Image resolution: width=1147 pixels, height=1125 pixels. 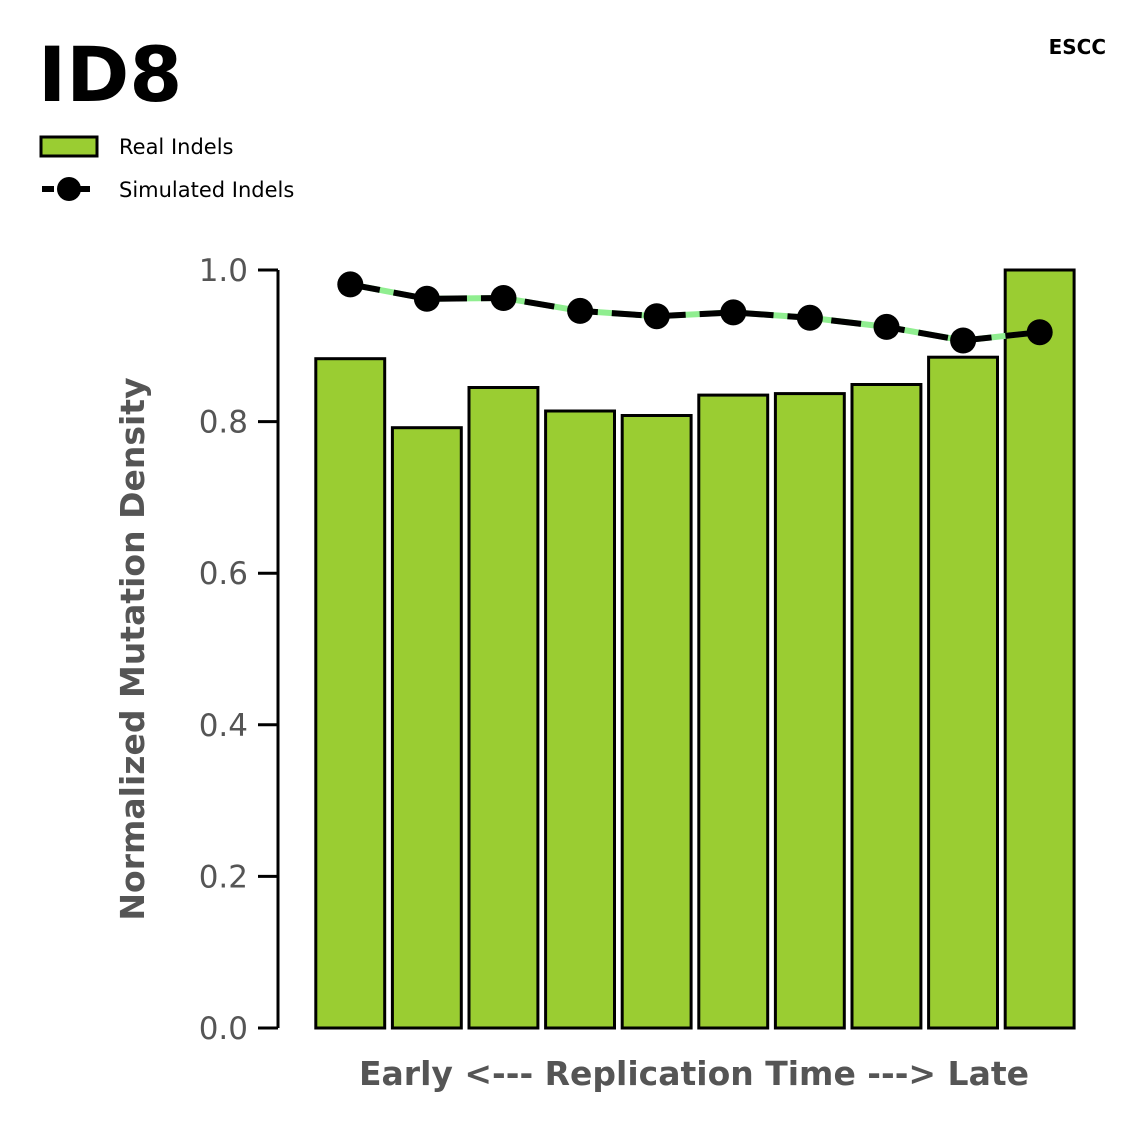 I want to click on legend-swatch-real-indels, so click(x=69, y=146).